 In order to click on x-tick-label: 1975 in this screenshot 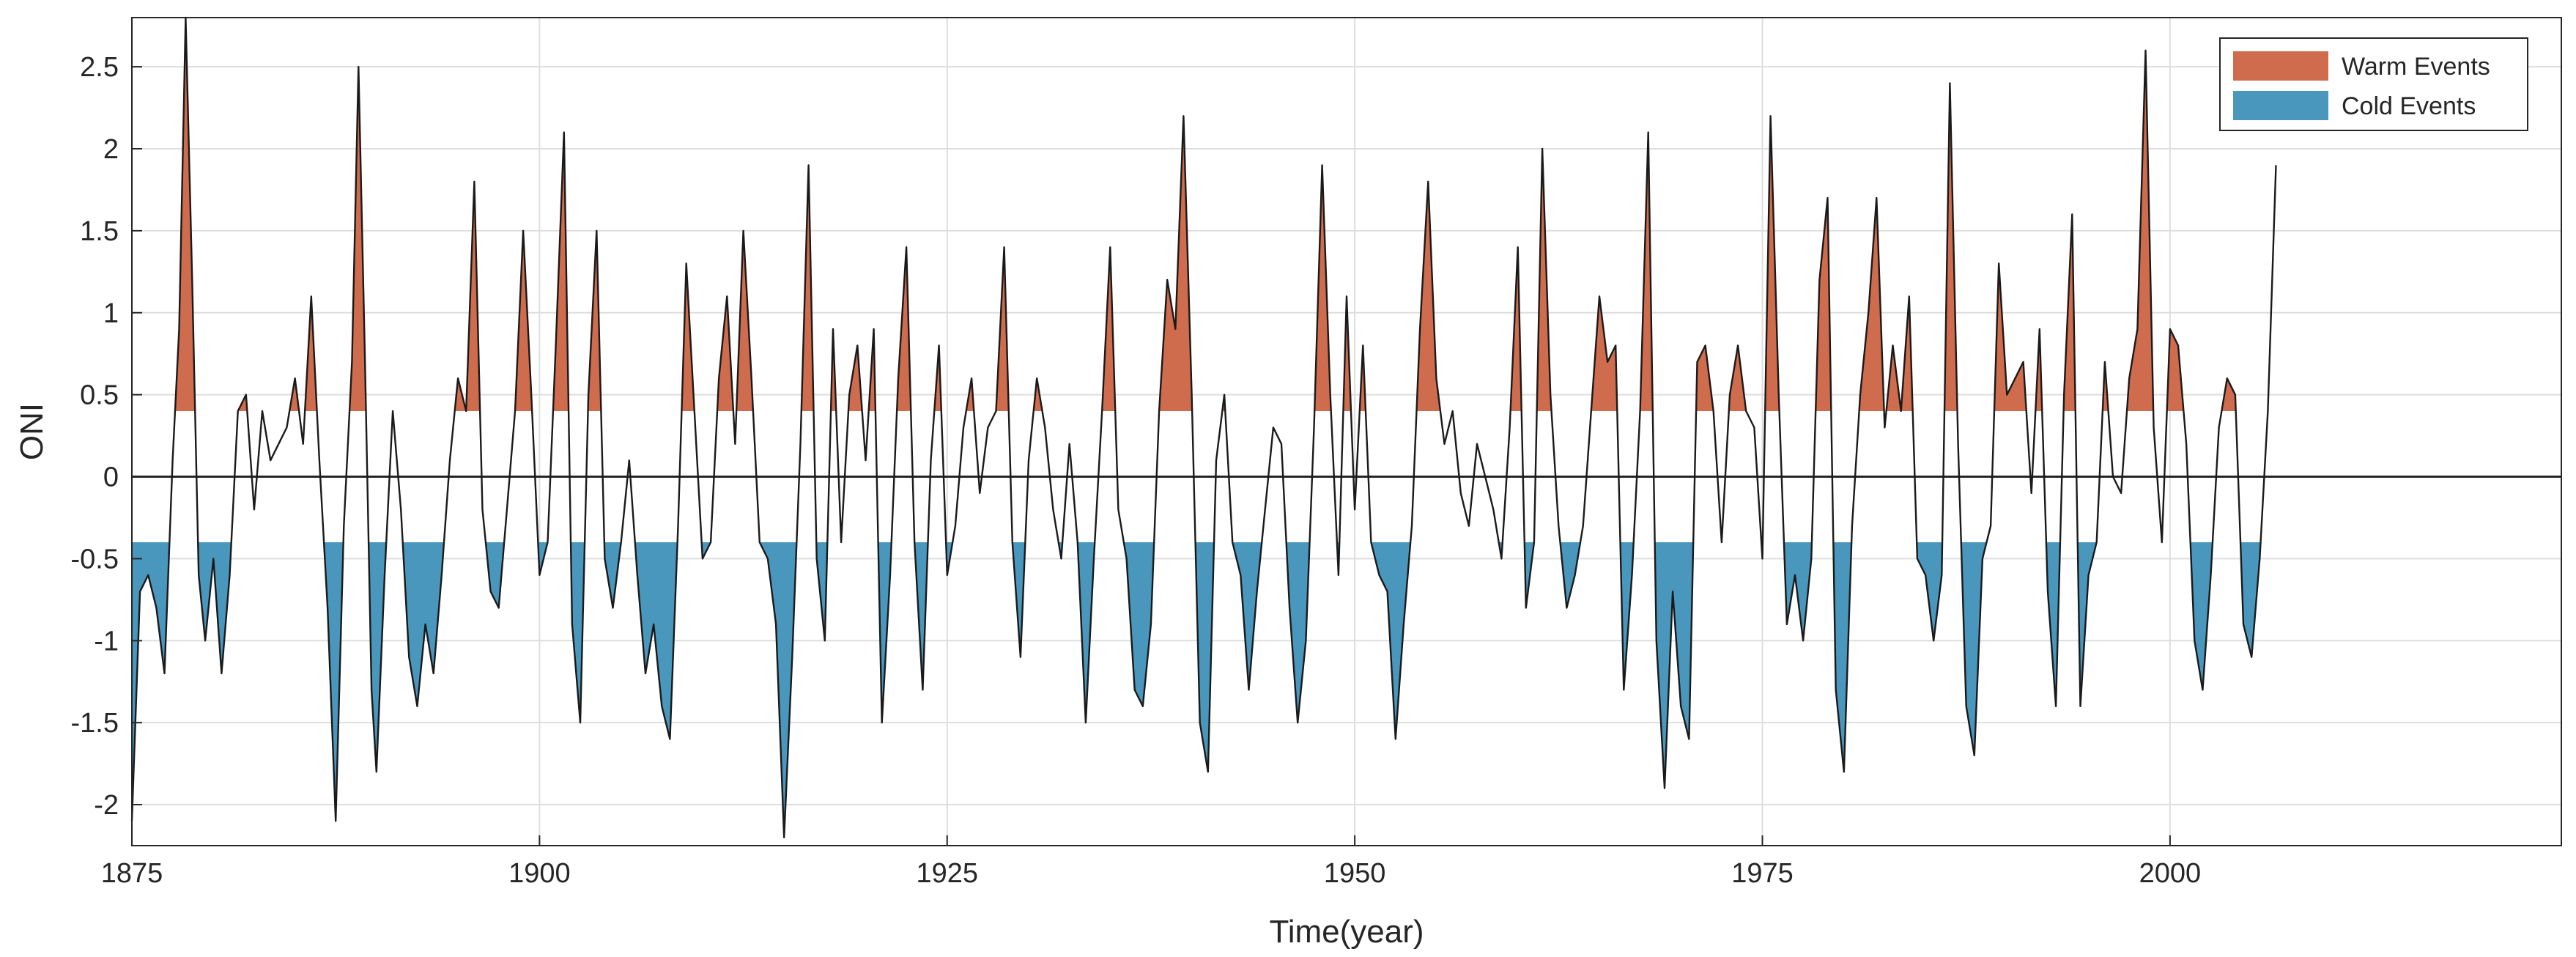, I will do `click(1762, 874)`.